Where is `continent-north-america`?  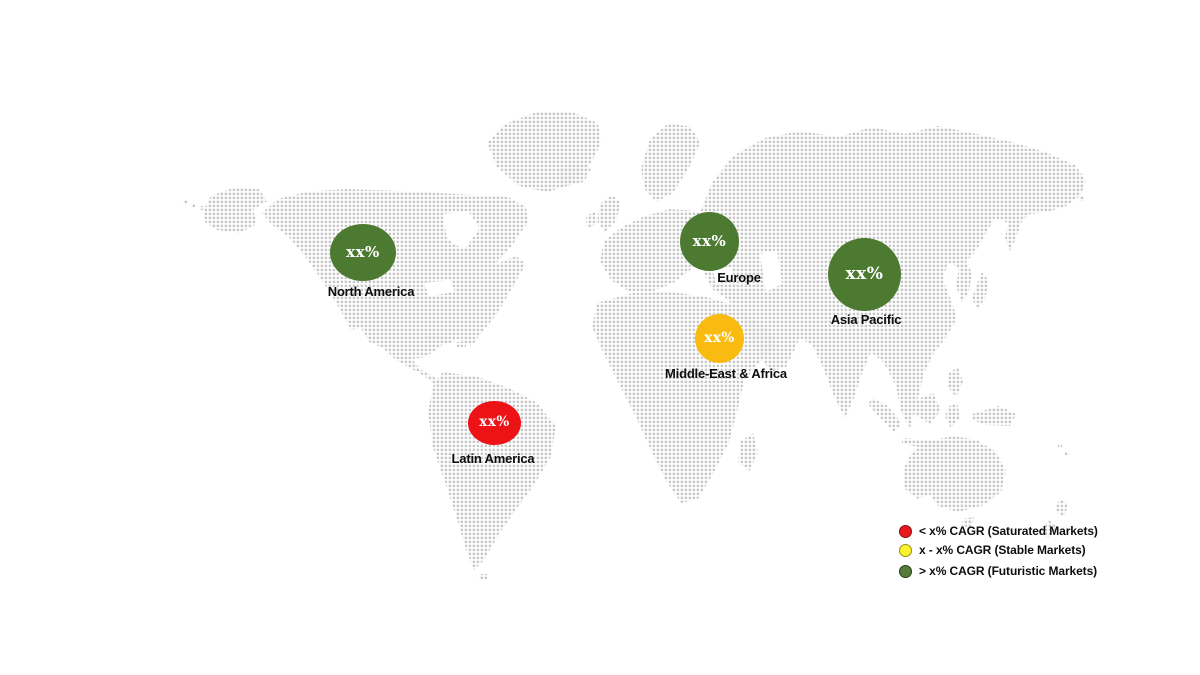
continent-north-america is located at coordinates (395, 288).